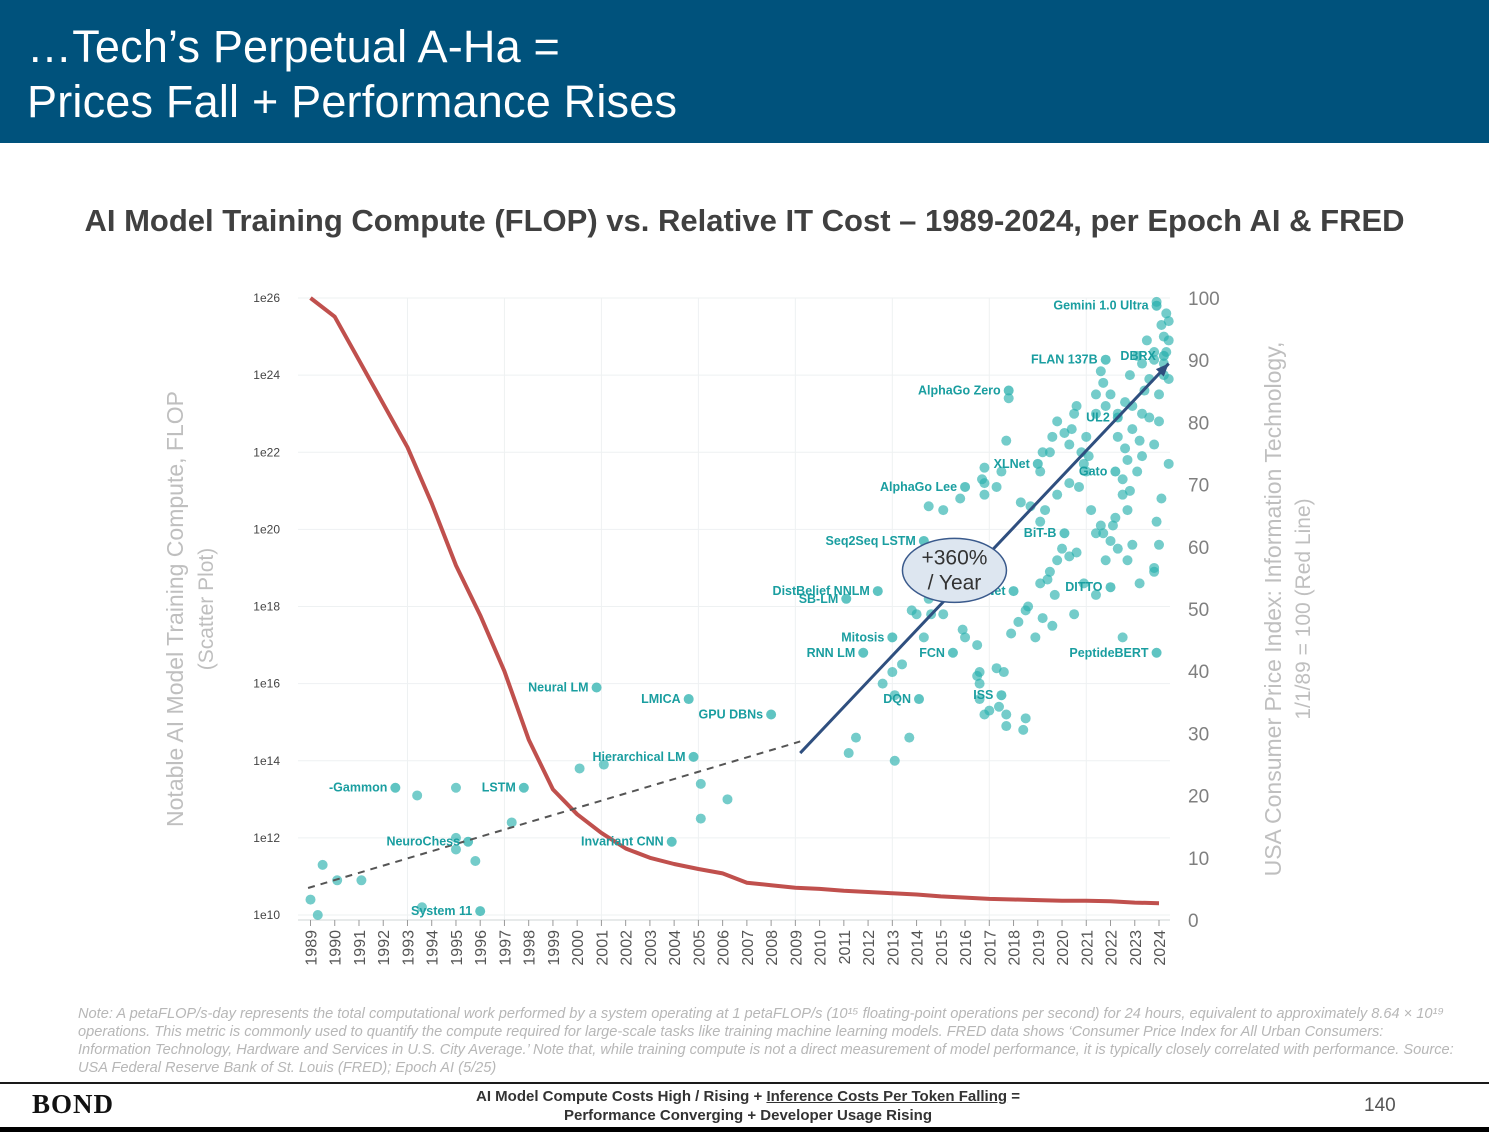  I want to click on annotation-line-1: +360%, so click(954, 557).